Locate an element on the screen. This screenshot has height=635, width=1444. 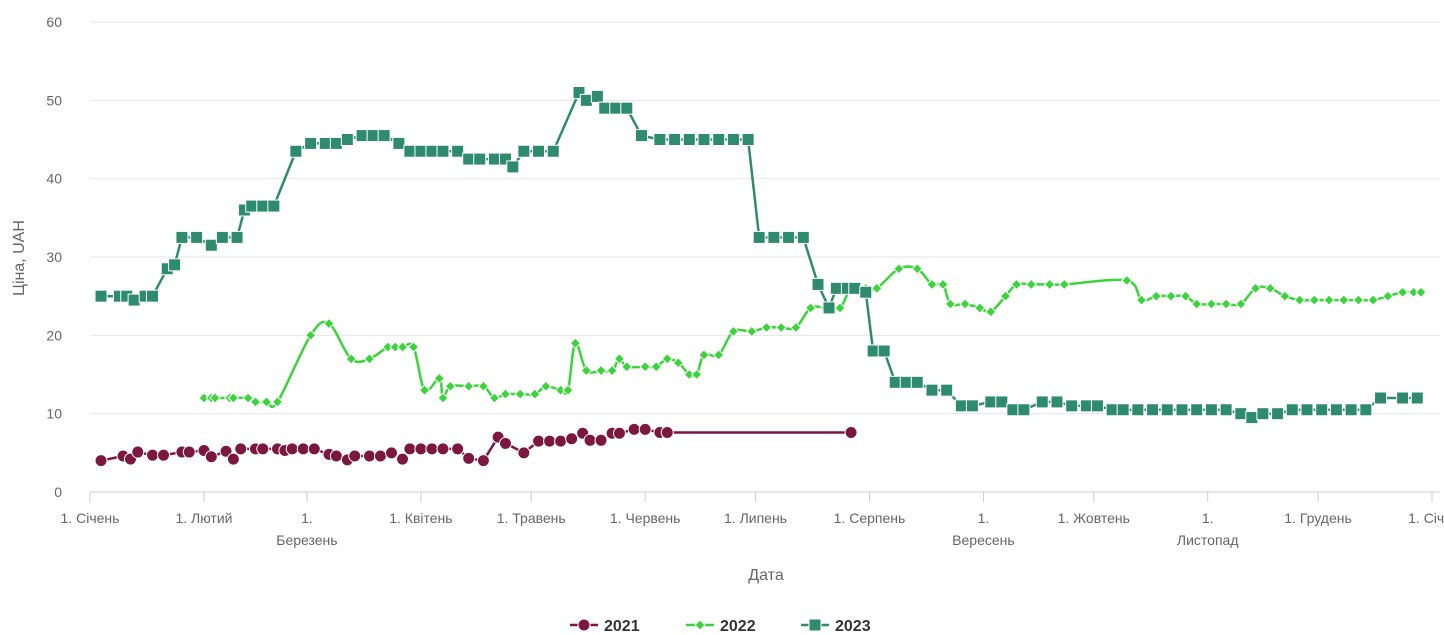
x-tick-label: 1. Вересень is located at coordinates (983, 529).